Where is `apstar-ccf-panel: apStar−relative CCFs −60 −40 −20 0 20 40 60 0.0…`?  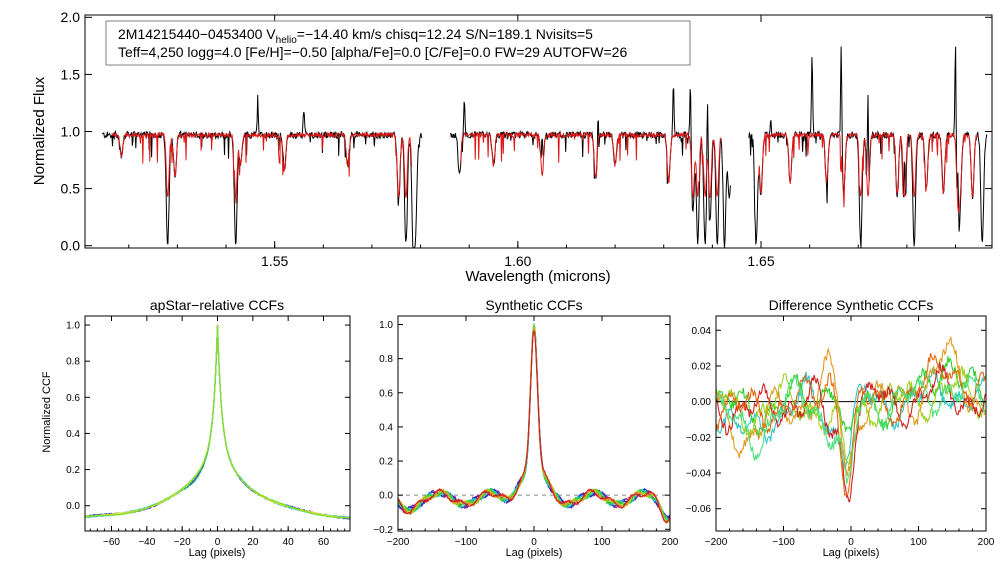 apstar-ccf-panel: apStar−relative CCFs −60 −40 −20 0 20 40 60 0.0… is located at coordinates (196, 428).